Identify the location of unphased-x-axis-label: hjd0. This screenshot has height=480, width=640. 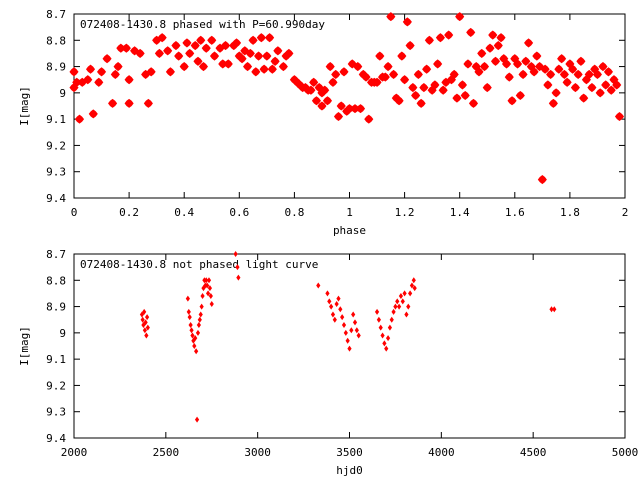
(349, 470).